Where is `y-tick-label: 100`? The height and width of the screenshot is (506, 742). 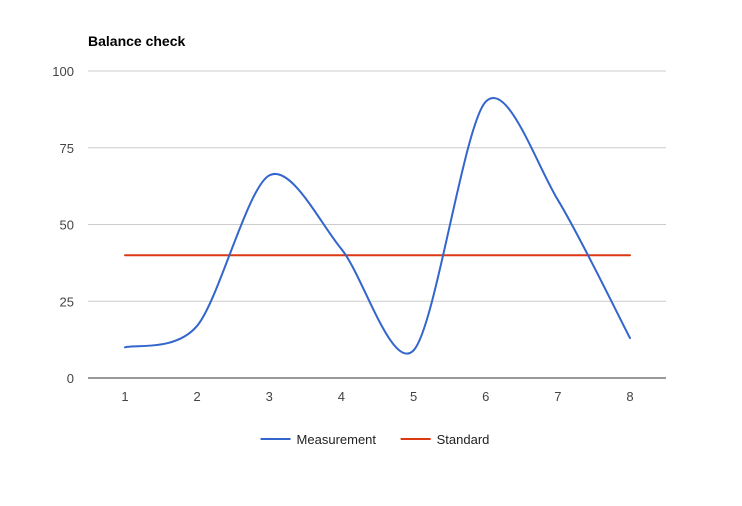 y-tick-label: 100 is located at coordinates (63, 71).